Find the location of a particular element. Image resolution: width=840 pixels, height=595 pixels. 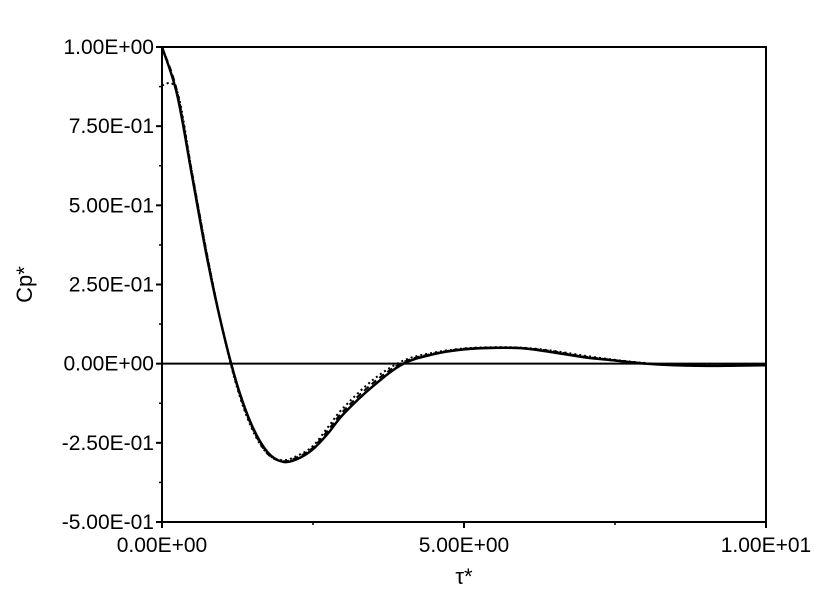

y-tick-label-6: -5.00E-01 is located at coordinates (108, 522).